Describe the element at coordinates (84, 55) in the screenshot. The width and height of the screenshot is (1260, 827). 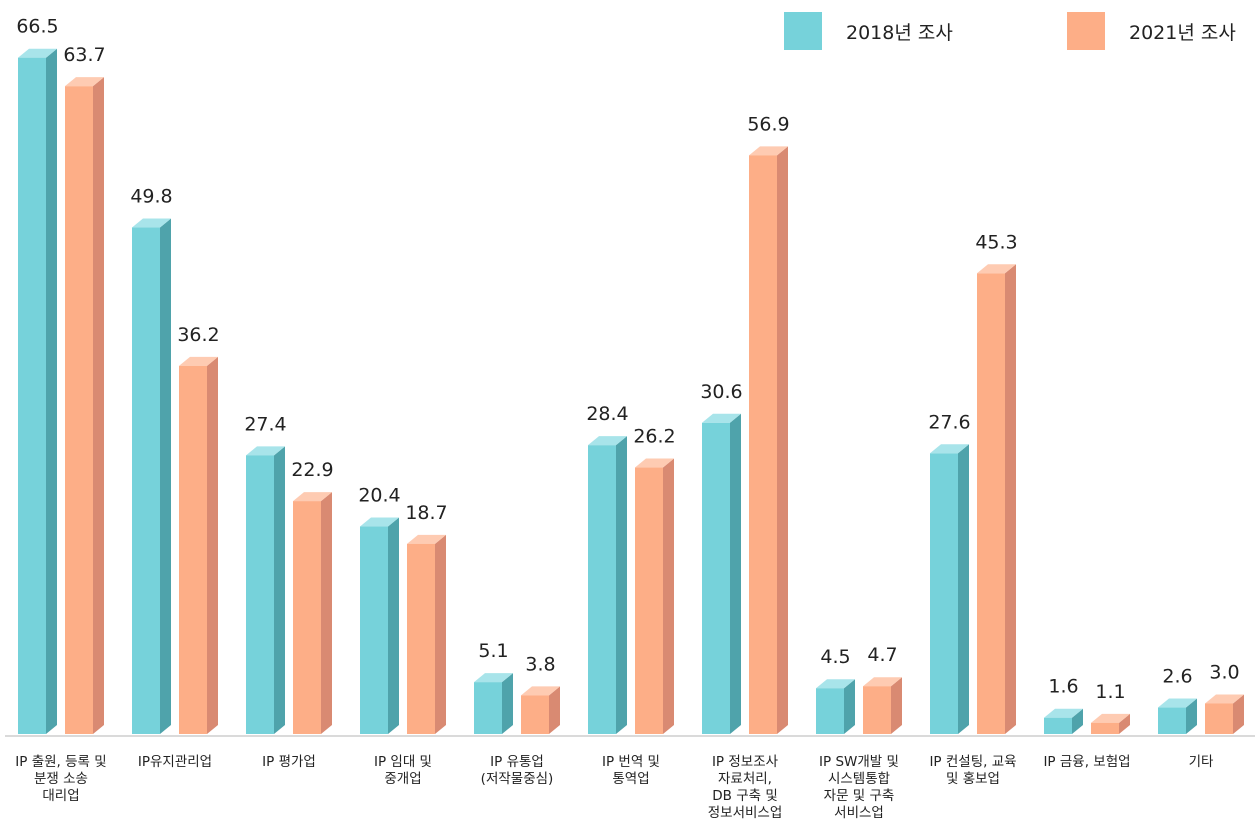
I see `value-label: 63.7` at that location.